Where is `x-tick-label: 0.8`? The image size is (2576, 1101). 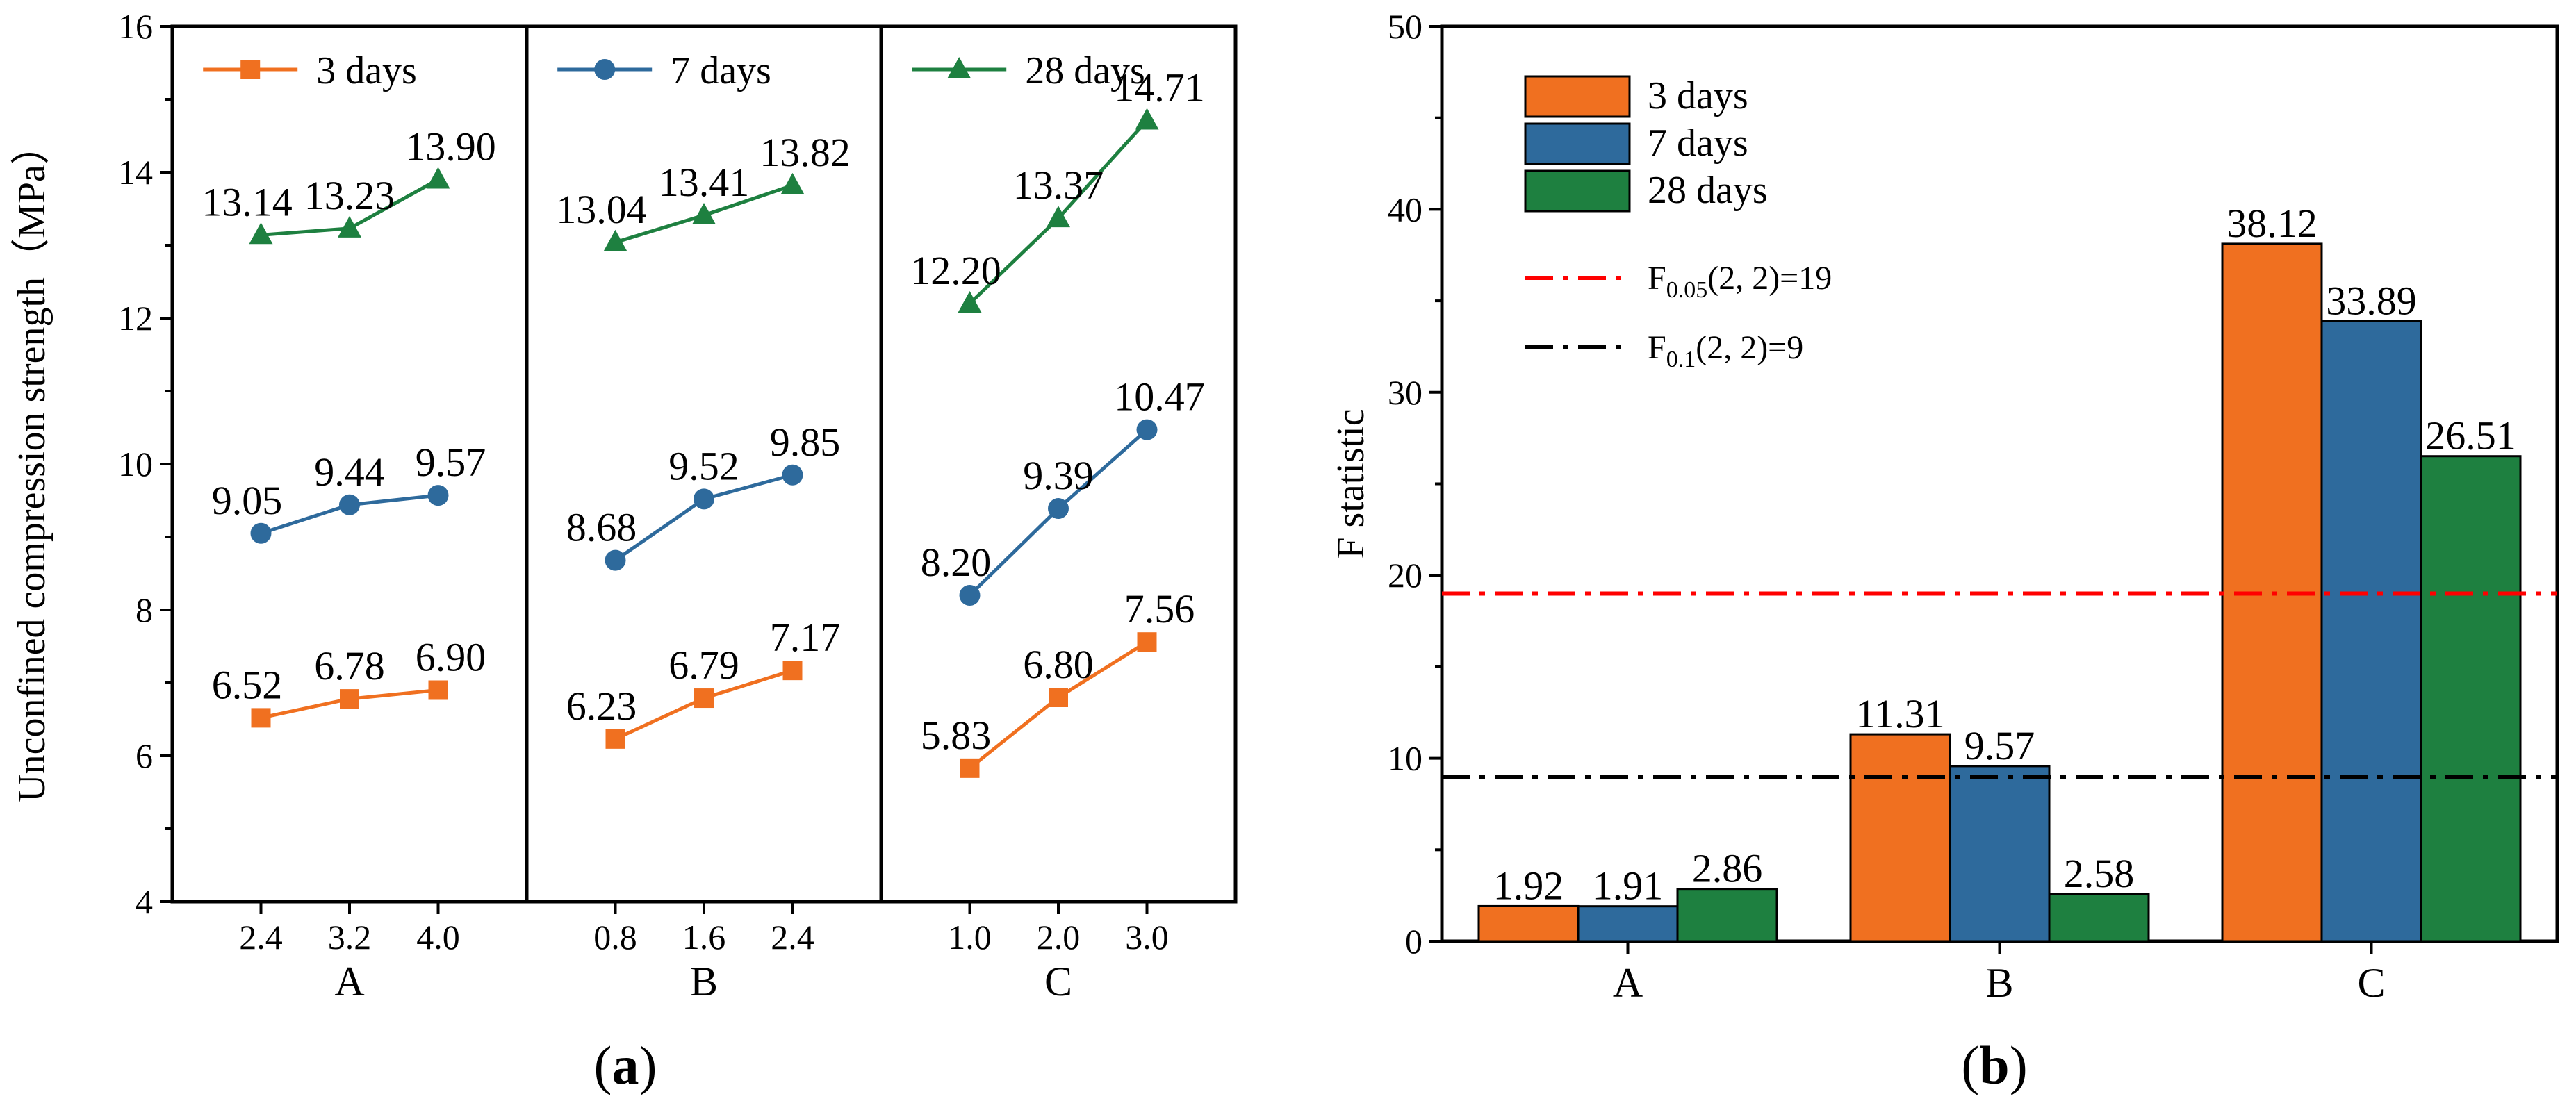
x-tick-label: 0.8 is located at coordinates (615, 937).